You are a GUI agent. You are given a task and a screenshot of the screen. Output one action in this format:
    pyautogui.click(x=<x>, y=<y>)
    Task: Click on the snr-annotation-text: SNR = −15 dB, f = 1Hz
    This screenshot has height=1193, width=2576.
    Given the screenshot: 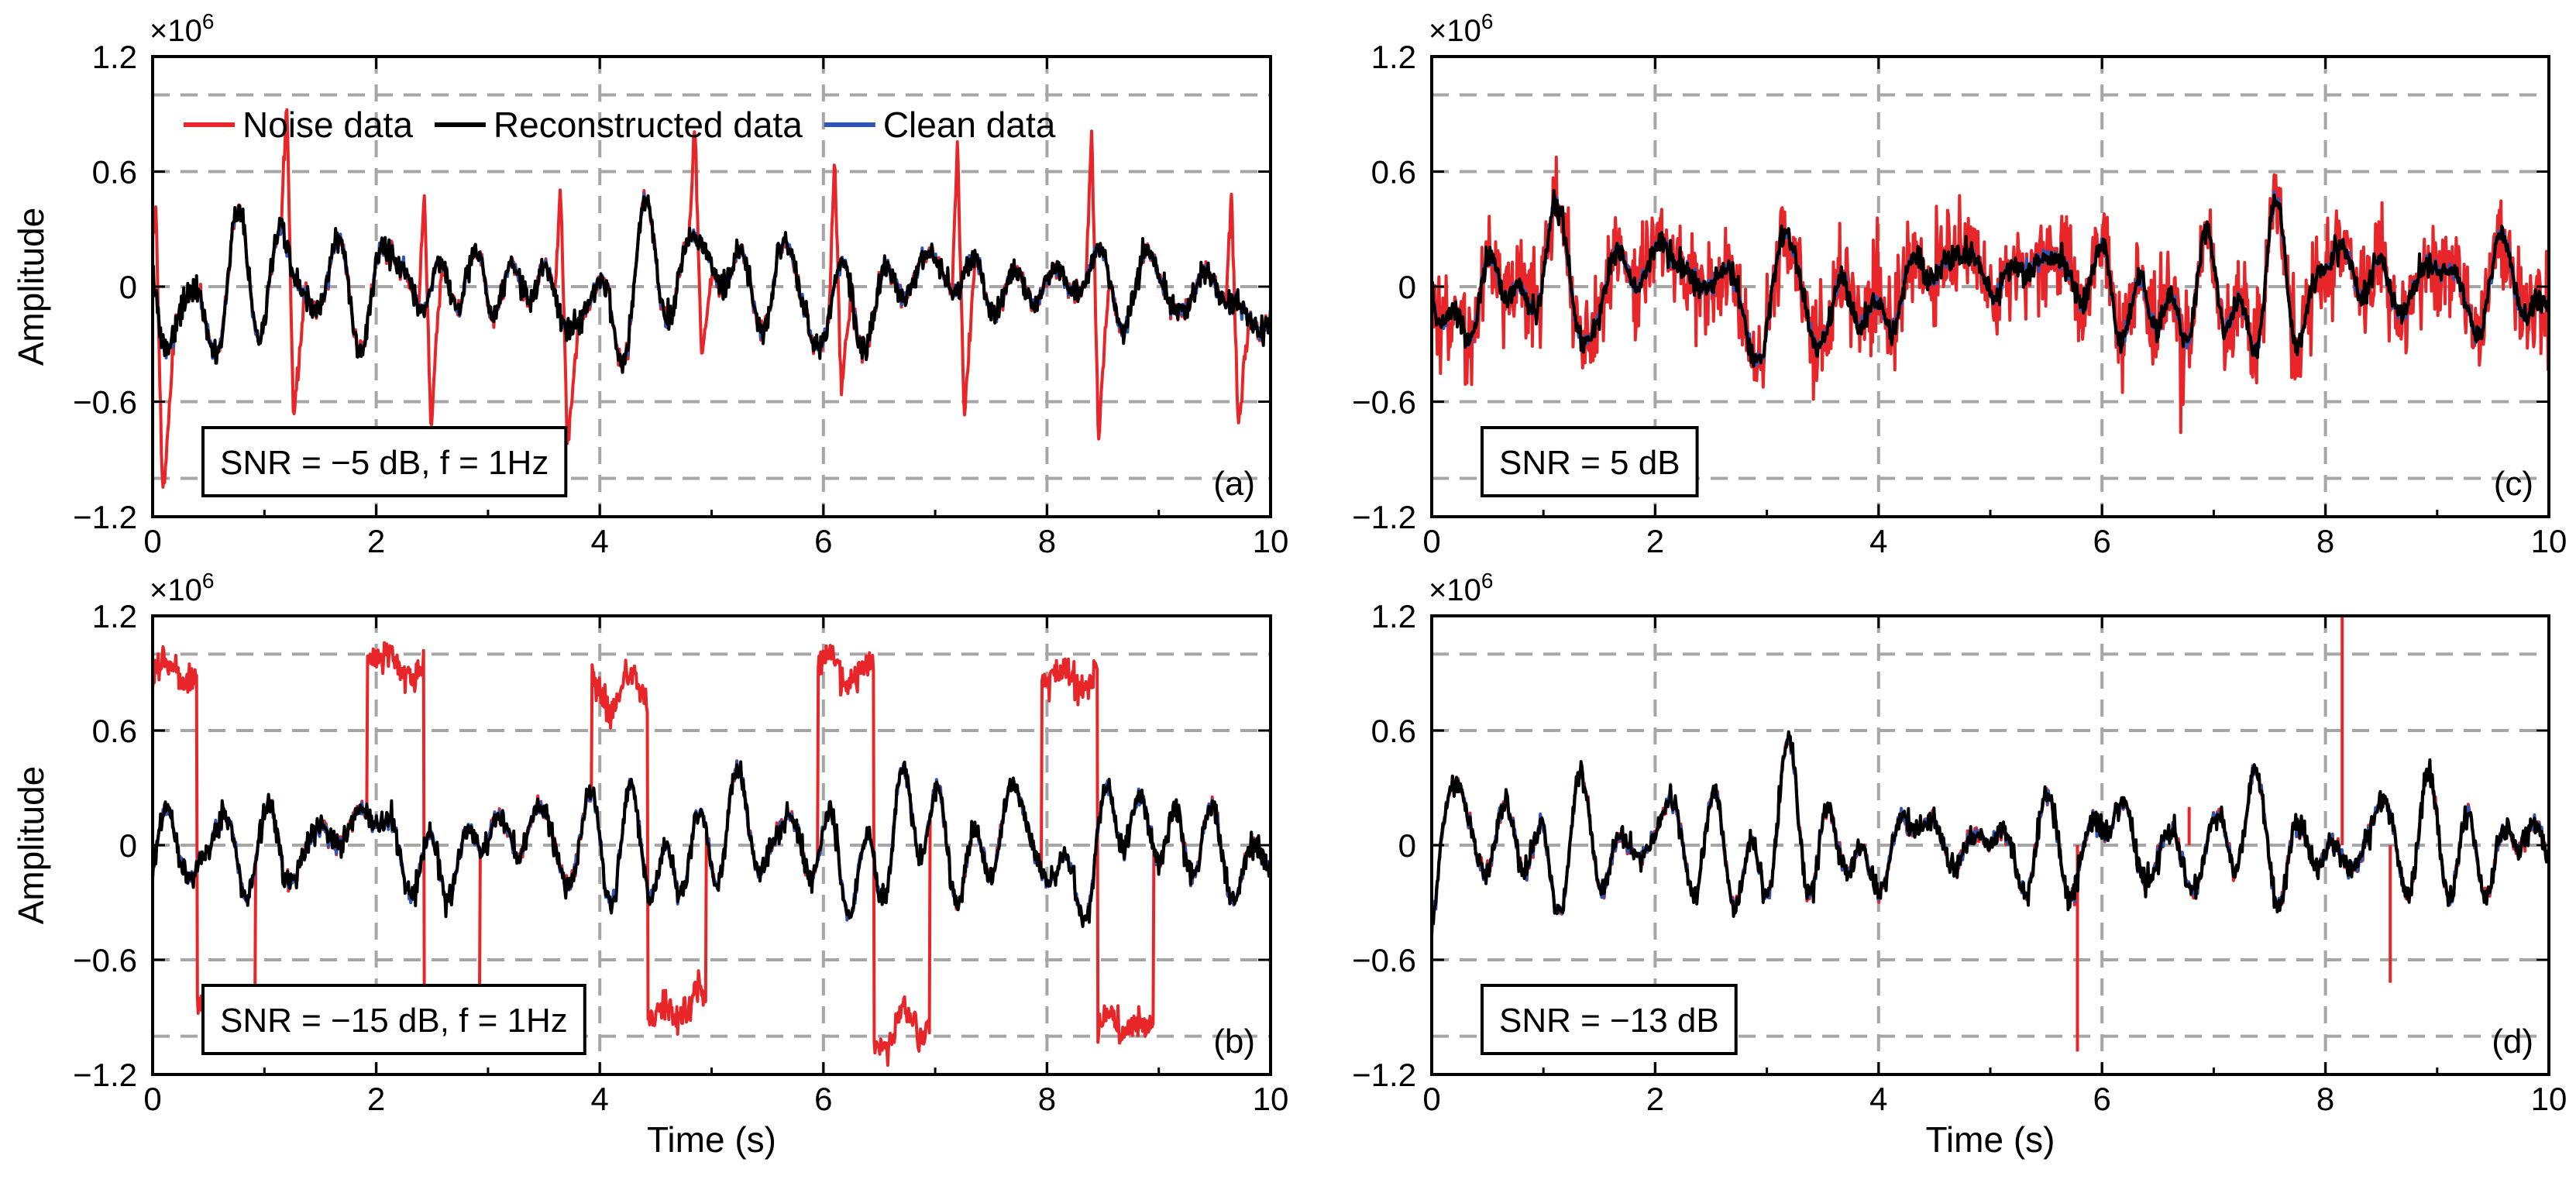 What is the action you would take?
    pyautogui.click(x=394, y=1021)
    